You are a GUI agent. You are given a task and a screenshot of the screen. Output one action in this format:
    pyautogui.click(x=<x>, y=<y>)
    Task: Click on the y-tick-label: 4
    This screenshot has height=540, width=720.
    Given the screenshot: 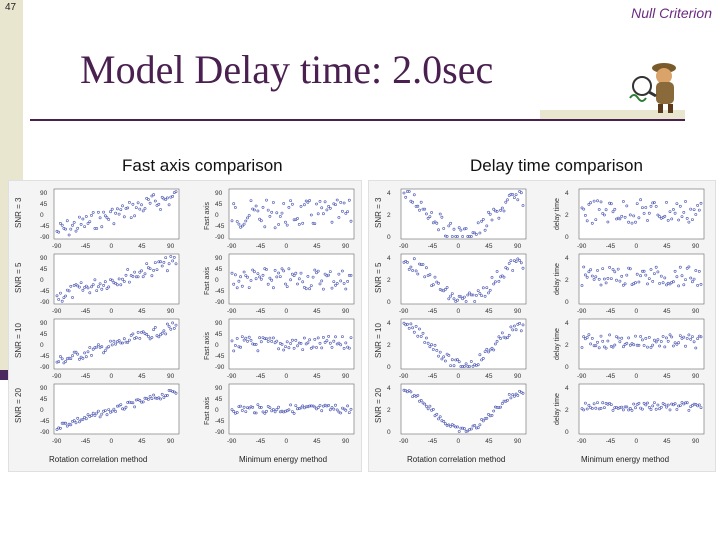 What is the action you would take?
    pyautogui.click(x=567, y=258)
    